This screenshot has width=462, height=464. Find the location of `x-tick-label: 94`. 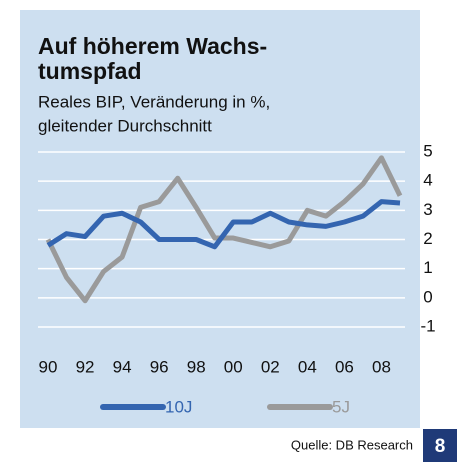

x-tick-label: 94 is located at coordinates (122, 366).